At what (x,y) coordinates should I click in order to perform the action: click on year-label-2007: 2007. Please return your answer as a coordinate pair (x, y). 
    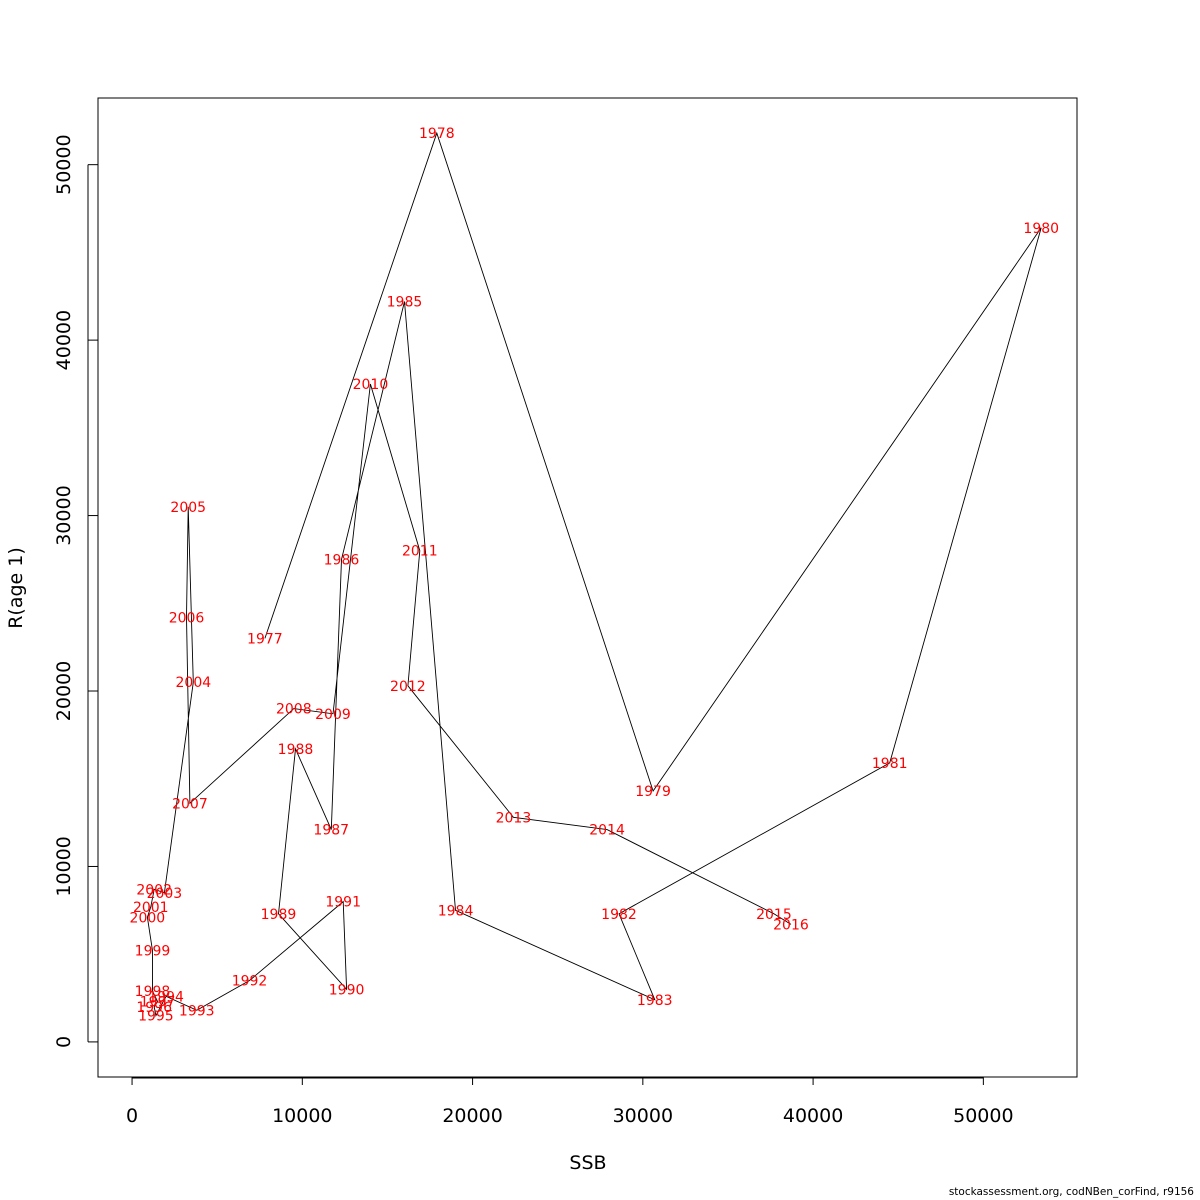
    Looking at the image, I should click on (190, 804).